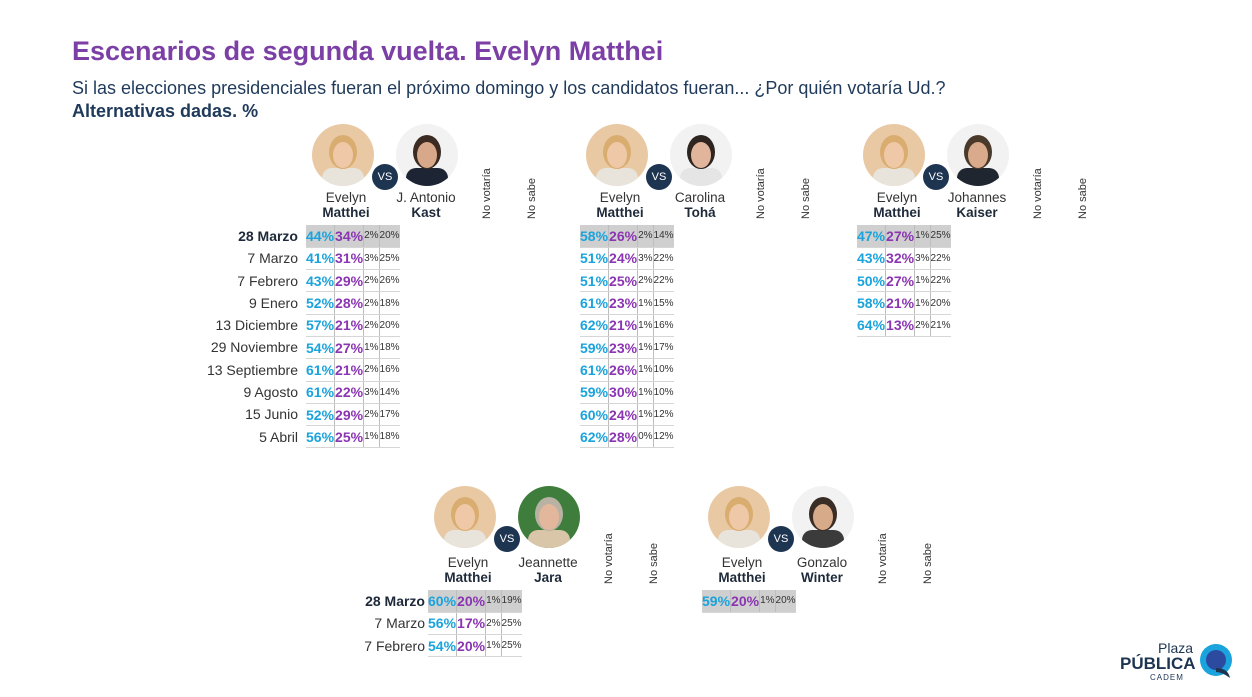 The height and width of the screenshot is (697, 1252). I want to click on candidate-name: Gonzalo Winter, so click(822, 570).